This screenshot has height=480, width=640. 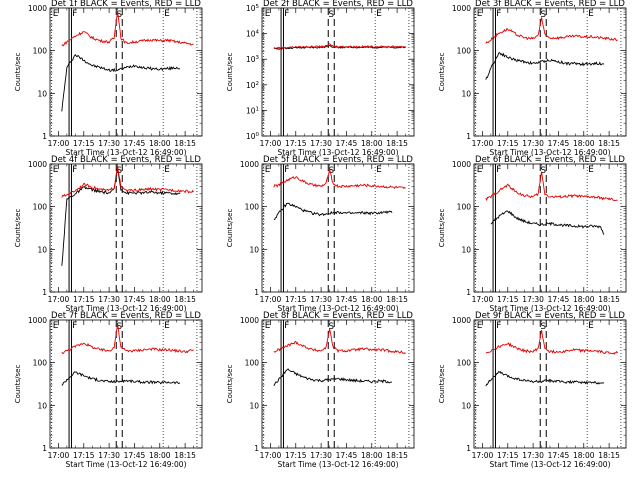 I want to click on y-tick-label: 1000, so click(x=37, y=8).